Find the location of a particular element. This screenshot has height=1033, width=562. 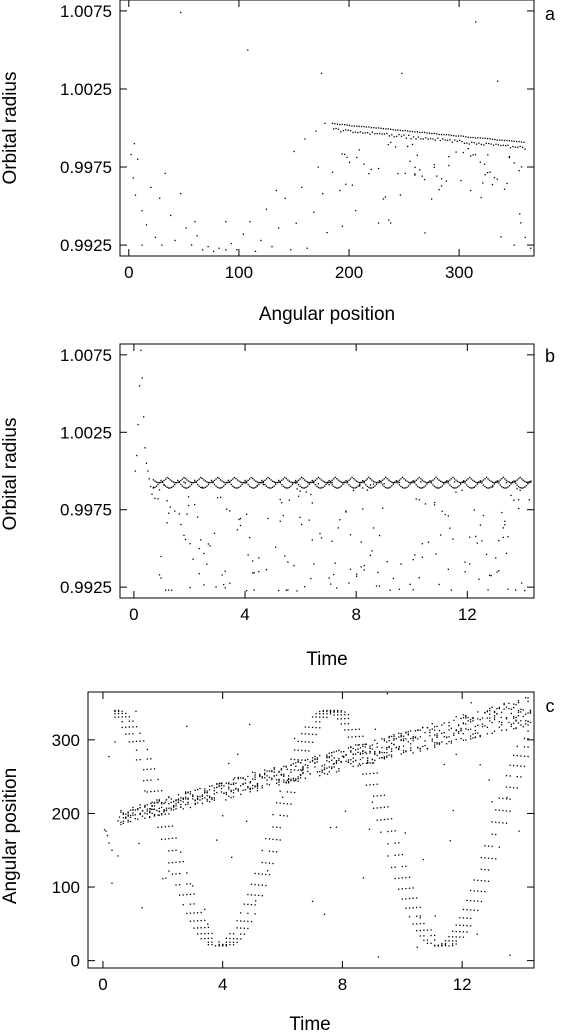

y-tick-label: 0.9975 is located at coordinates (86, 167).